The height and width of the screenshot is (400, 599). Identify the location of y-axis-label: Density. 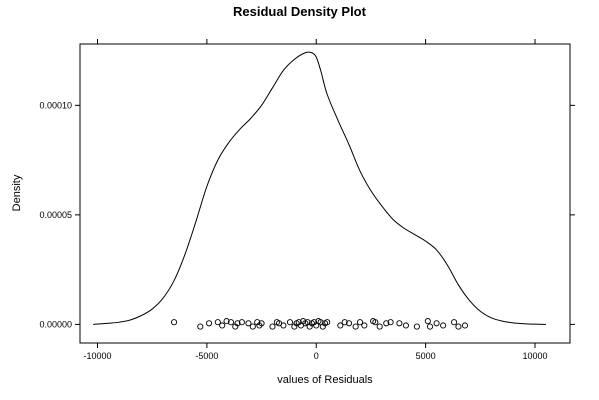
(17, 192).